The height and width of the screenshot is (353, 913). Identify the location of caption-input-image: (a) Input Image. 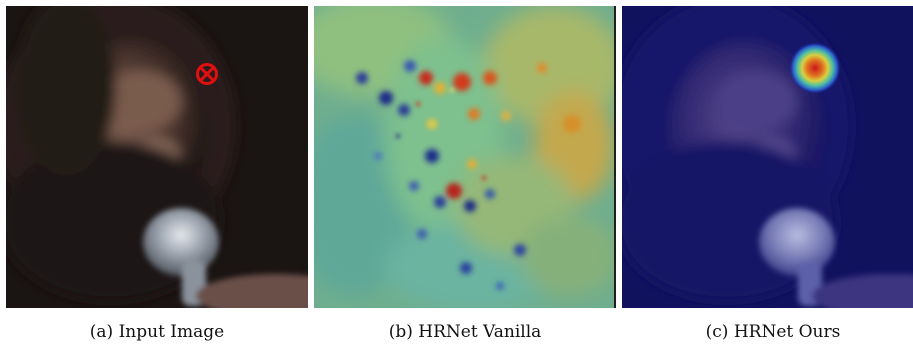
(157, 332).